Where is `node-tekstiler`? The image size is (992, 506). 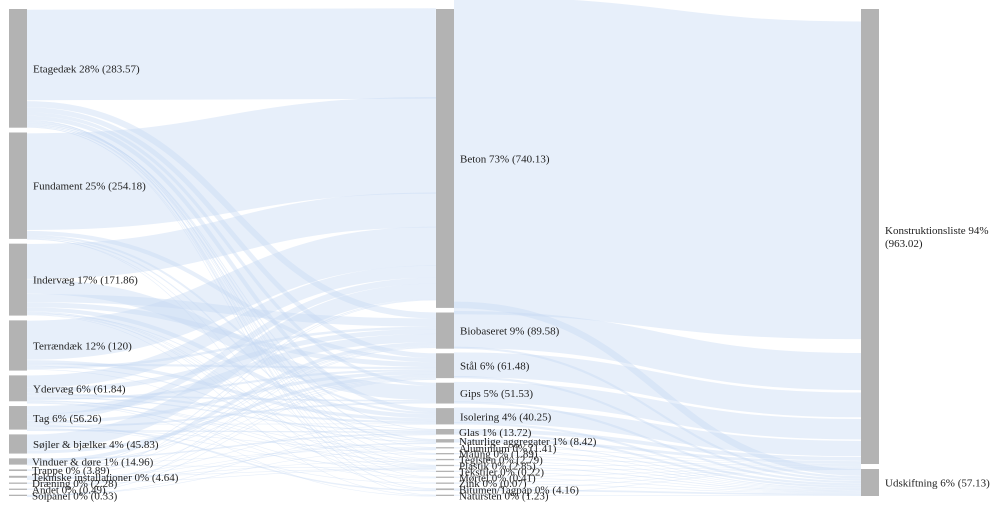 node-tekstiler is located at coordinates (445, 471).